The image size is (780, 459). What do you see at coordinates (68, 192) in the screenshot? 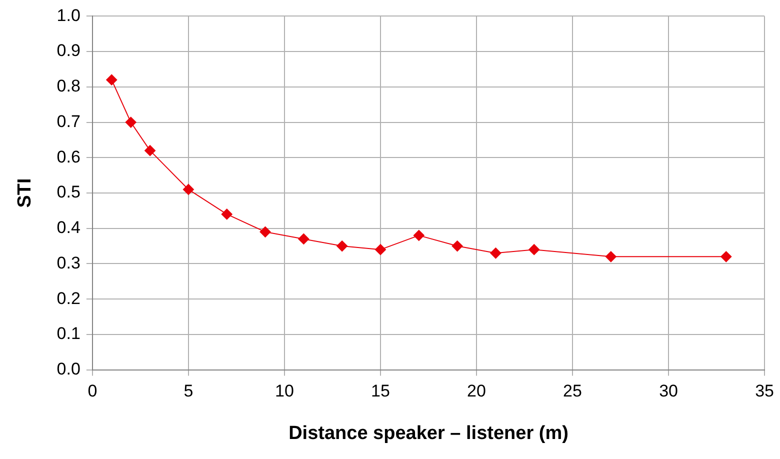
I see `y-tick-label: 0.5` at bounding box center [68, 192].